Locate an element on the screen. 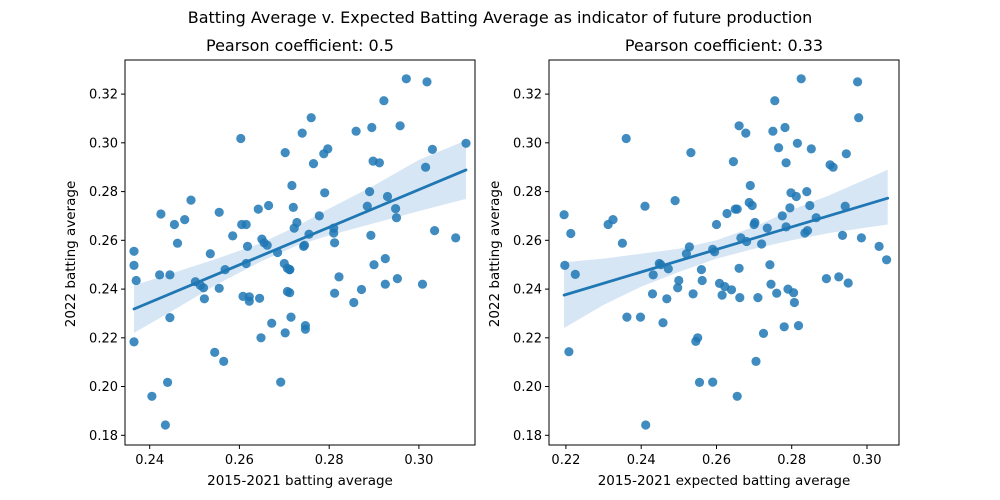  right-x-axis-label: 2015-2021 expected batting average is located at coordinates (724, 481).